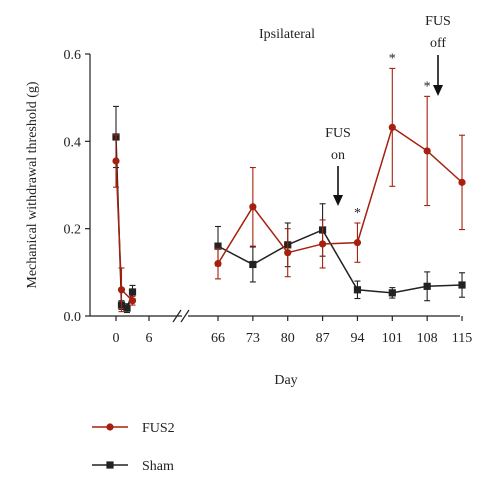 The width and height of the screenshot is (500, 488). Describe the element at coordinates (73, 317) in the screenshot. I see `y-tick-label: 0.0` at that location.